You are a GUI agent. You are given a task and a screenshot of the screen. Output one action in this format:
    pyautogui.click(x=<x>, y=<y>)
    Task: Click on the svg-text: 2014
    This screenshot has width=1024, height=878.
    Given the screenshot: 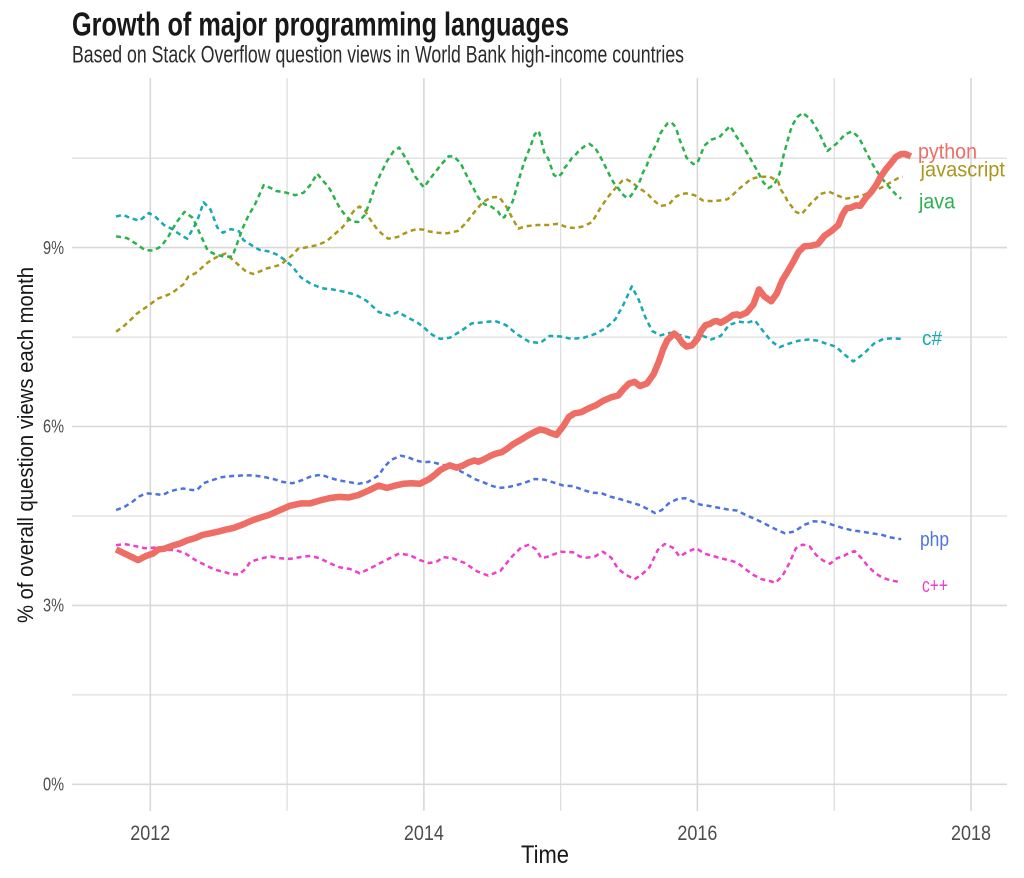 What is the action you would take?
    pyautogui.click(x=424, y=833)
    